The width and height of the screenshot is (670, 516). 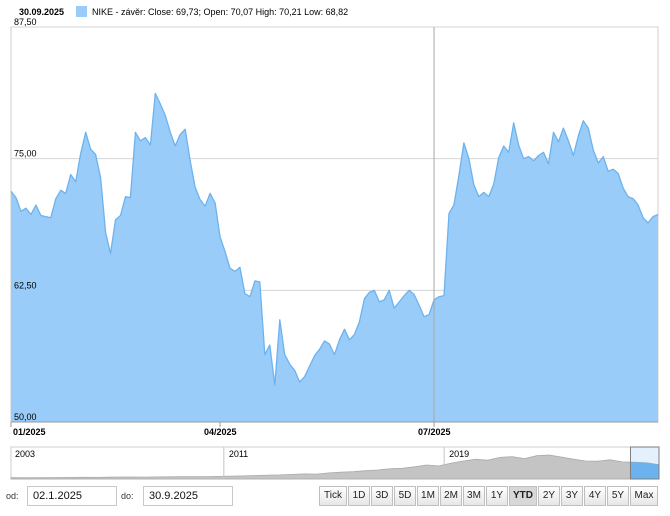 What do you see at coordinates (25, 285) in the screenshot?
I see `y-tick-label: 62,50` at bounding box center [25, 285].